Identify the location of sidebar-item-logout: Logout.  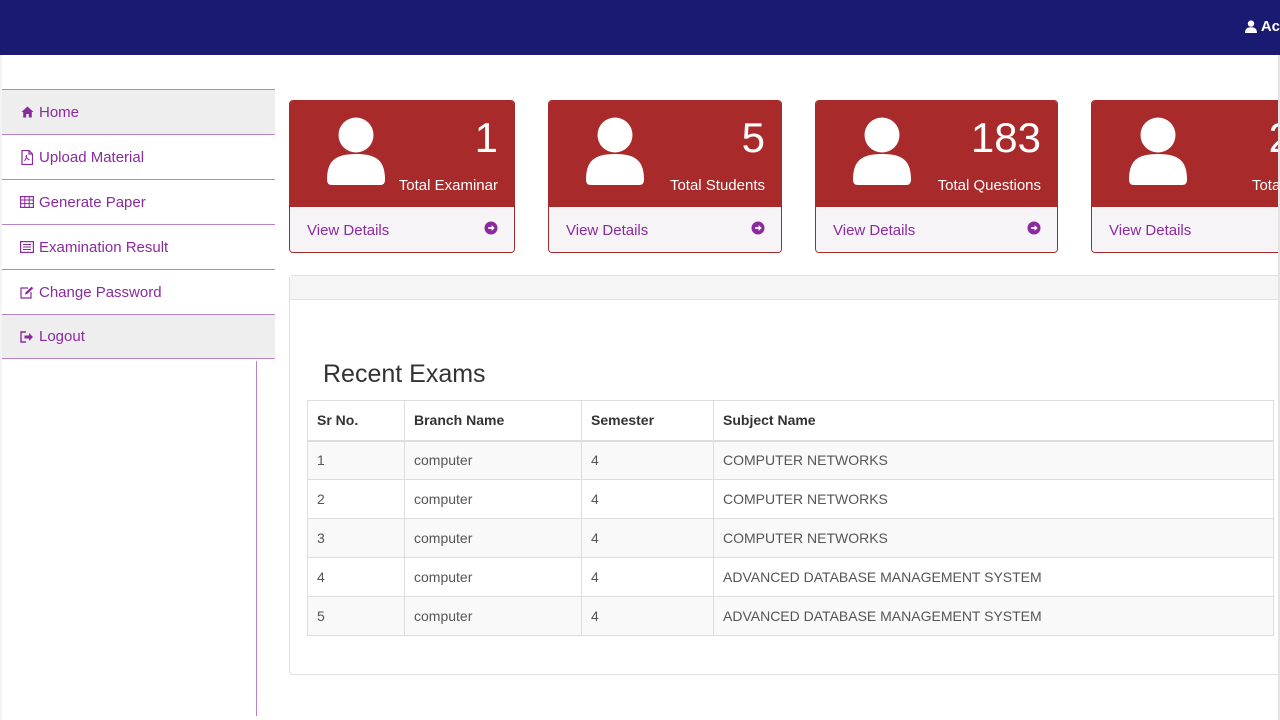
(137, 336).